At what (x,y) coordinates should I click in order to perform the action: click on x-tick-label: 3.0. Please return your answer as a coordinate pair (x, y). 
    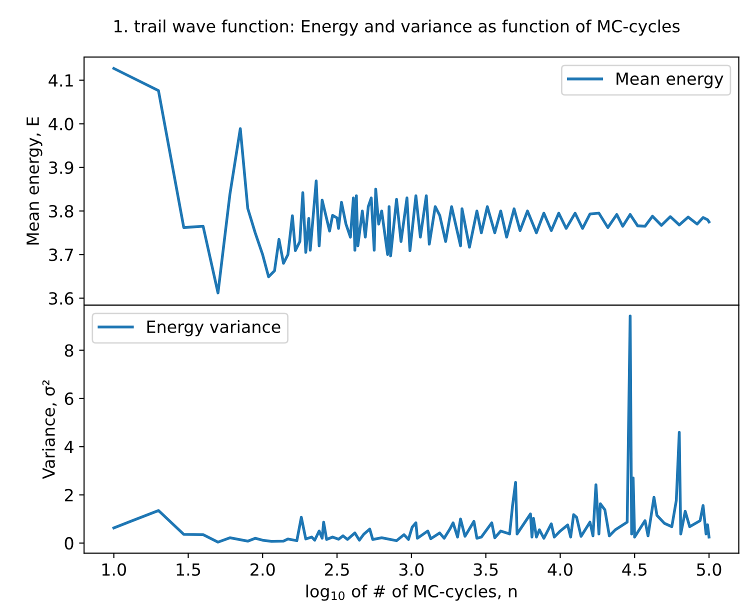
    Looking at the image, I should click on (411, 569).